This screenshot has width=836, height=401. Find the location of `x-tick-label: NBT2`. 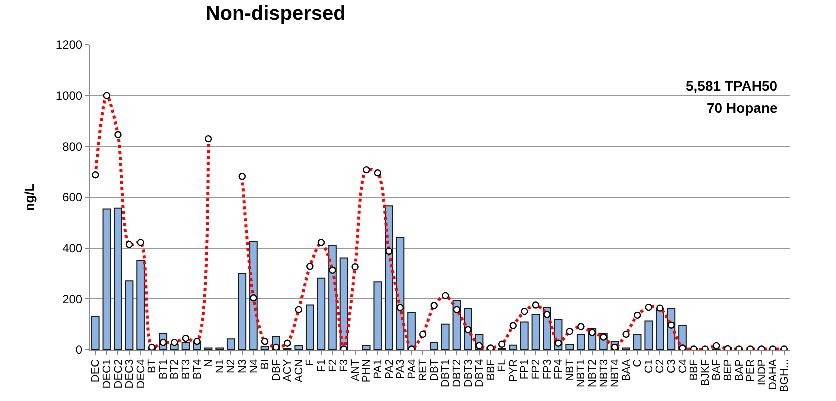

x-tick-label: NBT2 is located at coordinates (592, 373).